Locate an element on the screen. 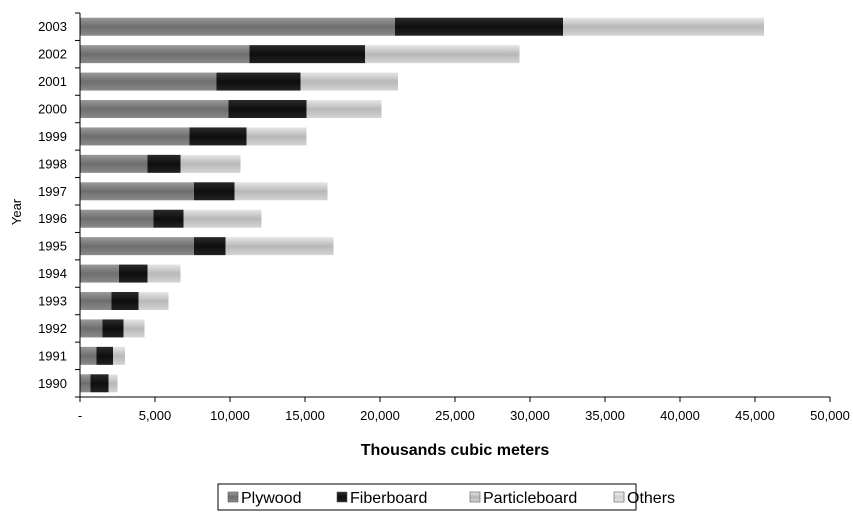  bar-1997-particleboard is located at coordinates (281, 191).